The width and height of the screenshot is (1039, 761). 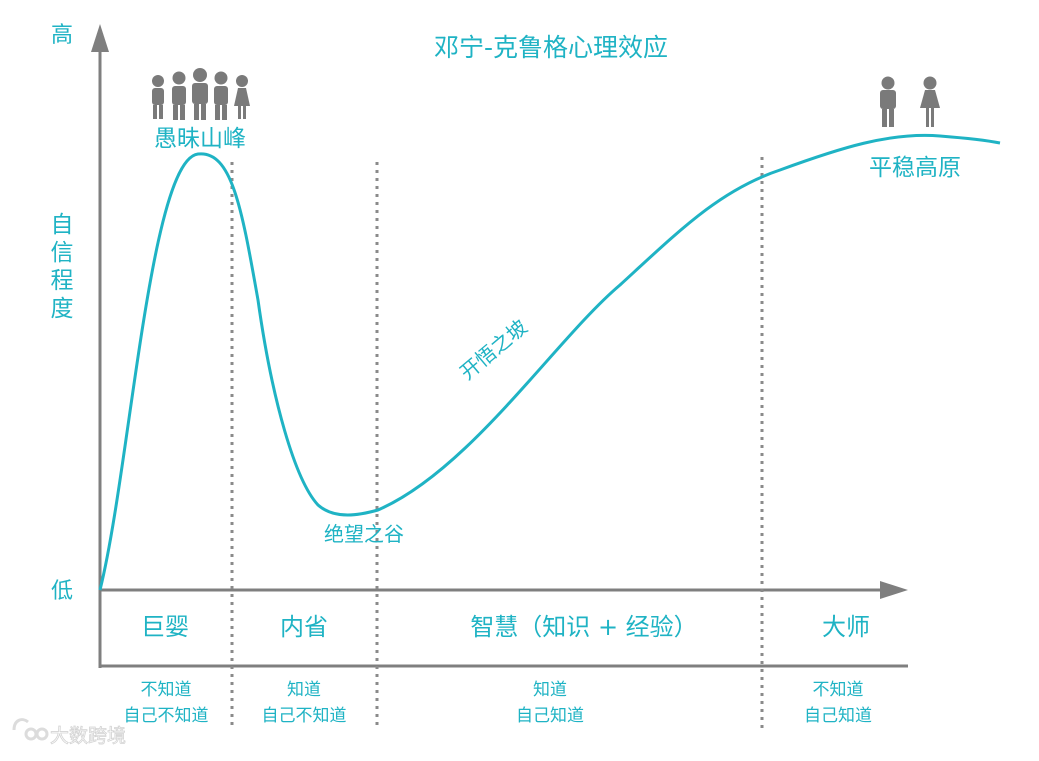 I want to click on diagram-title: 邓宁-克鲁格心理效应, so click(x=551, y=47).